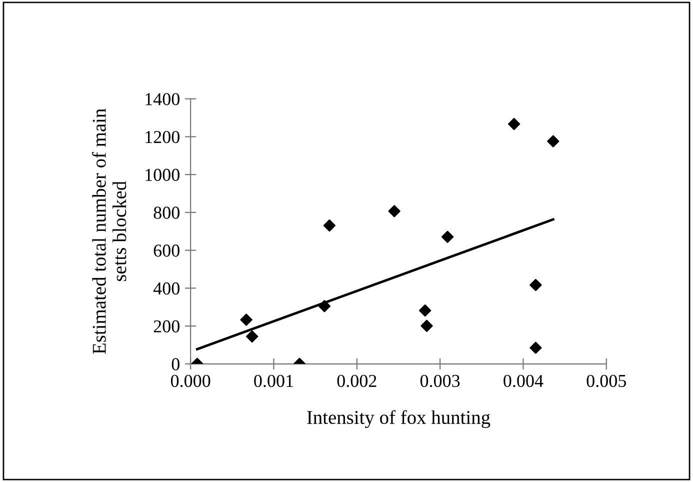  What do you see at coordinates (398, 419) in the screenshot?
I see `x-axis-title: Intensity of fox hunting` at bounding box center [398, 419].